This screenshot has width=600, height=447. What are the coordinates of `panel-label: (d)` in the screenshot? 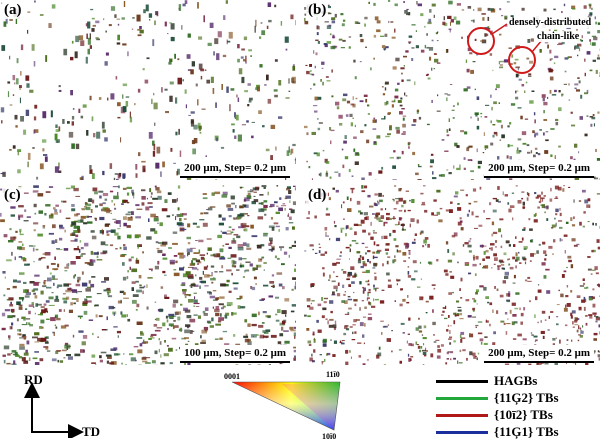 It's located at (317, 195).